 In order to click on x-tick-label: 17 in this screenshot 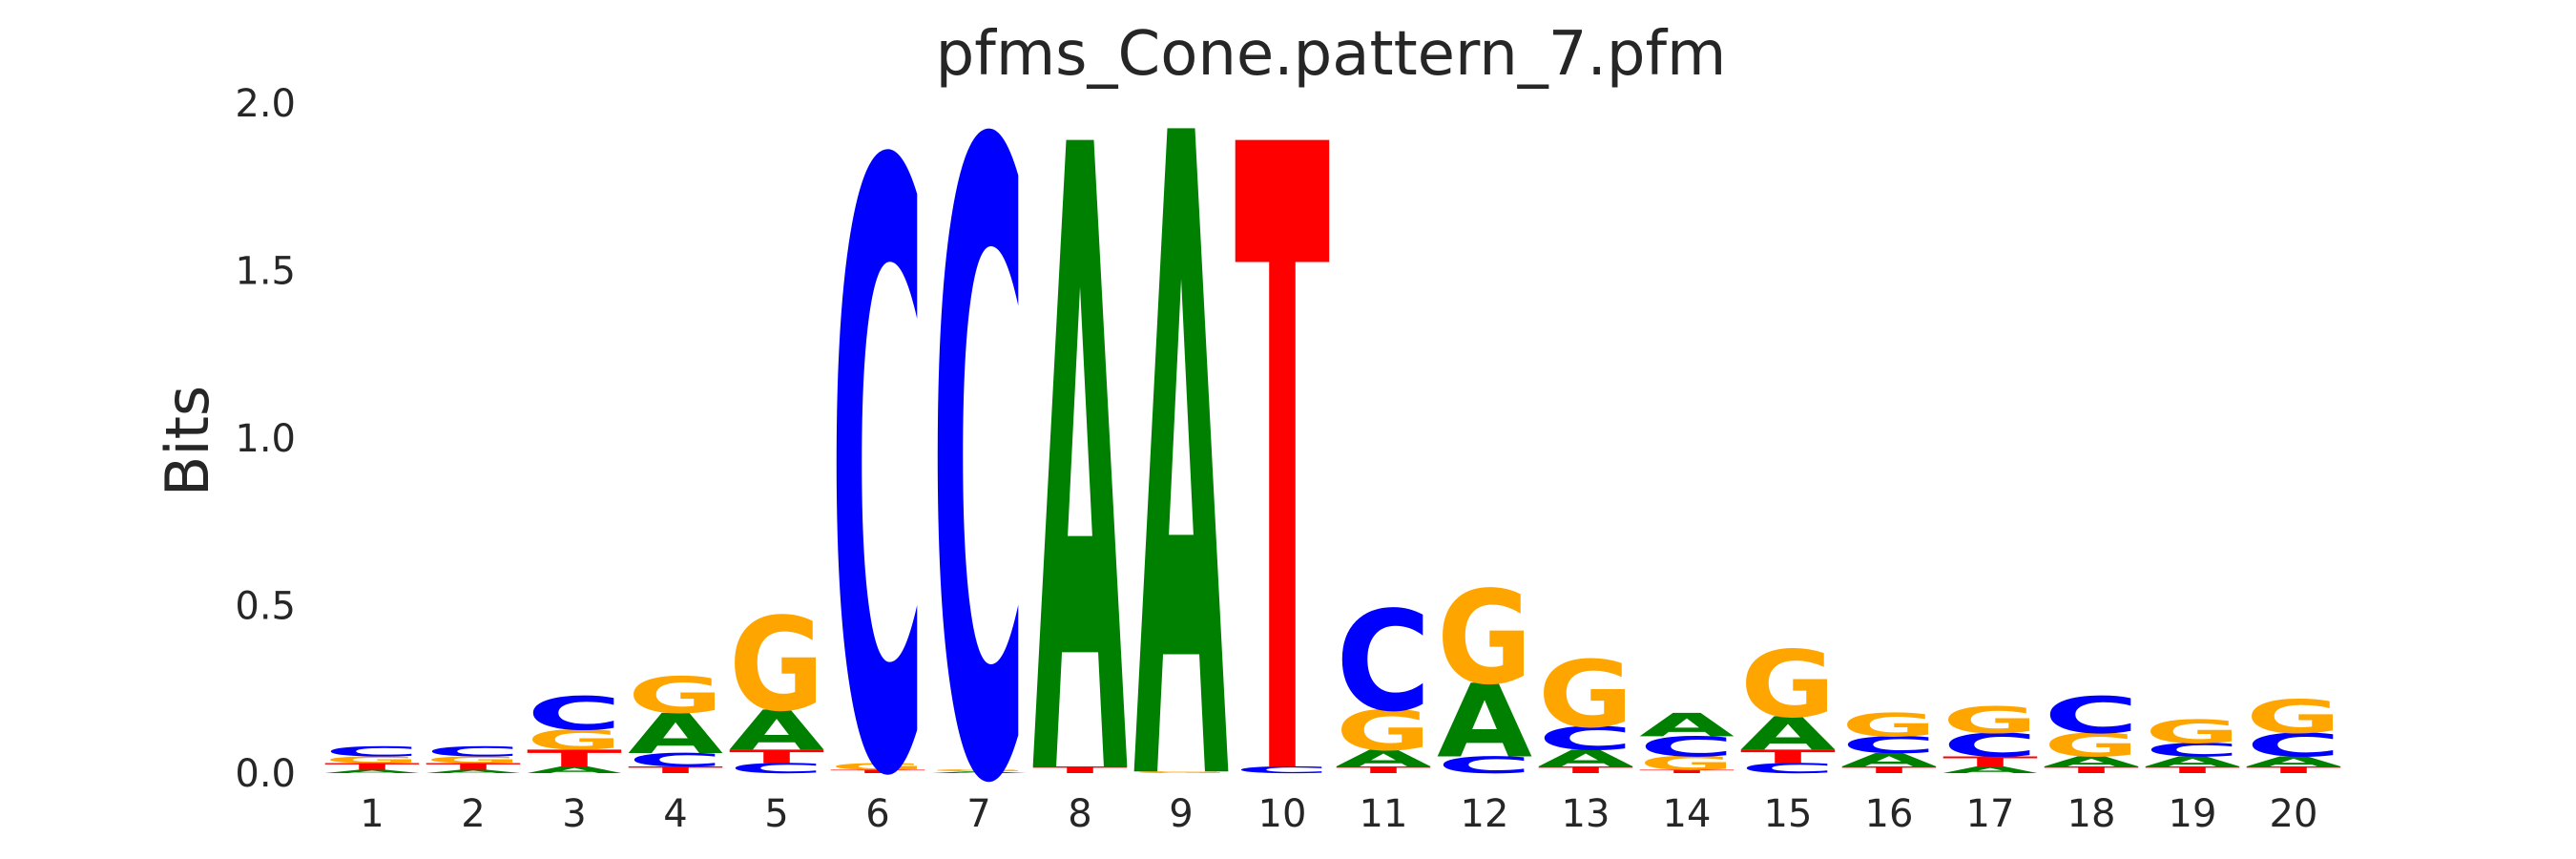, I will do `click(1990, 814)`.